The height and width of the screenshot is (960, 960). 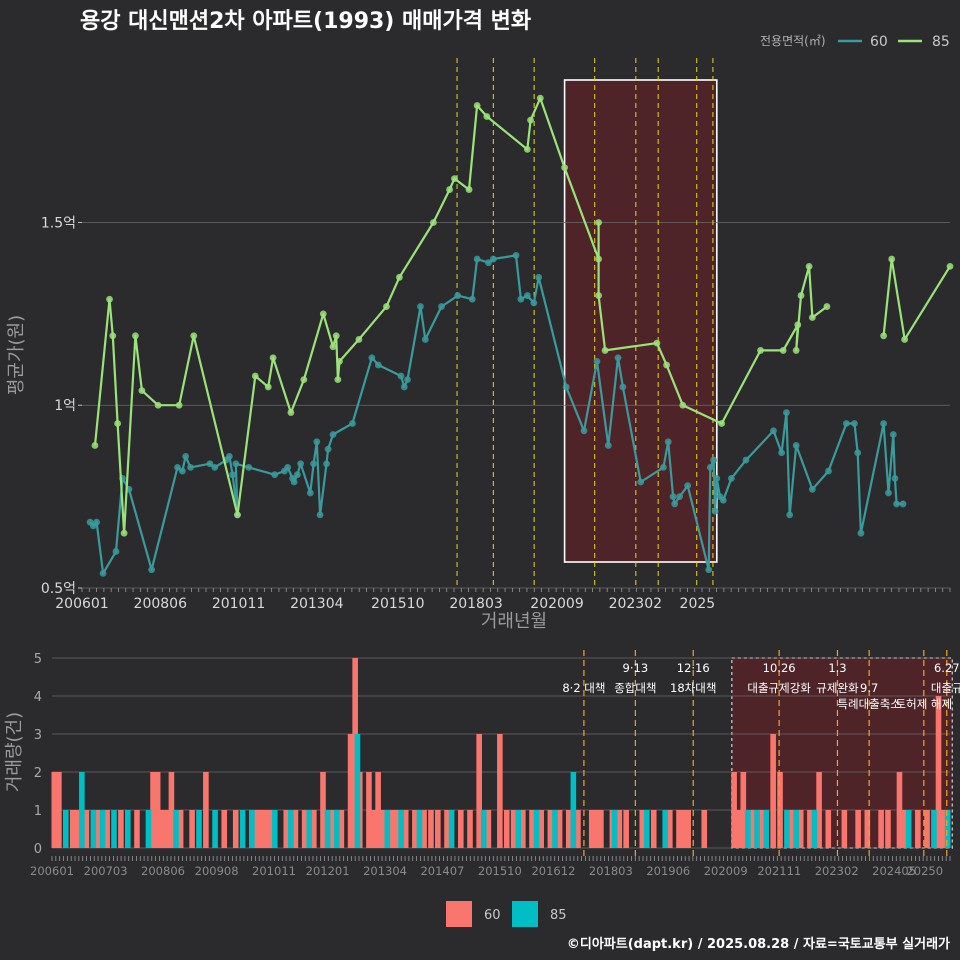 What do you see at coordinates (305, 21) in the screenshot?
I see `chart-title: 용강 대신맨션2차 아파트(1993) 매매가격 변화` at bounding box center [305, 21].